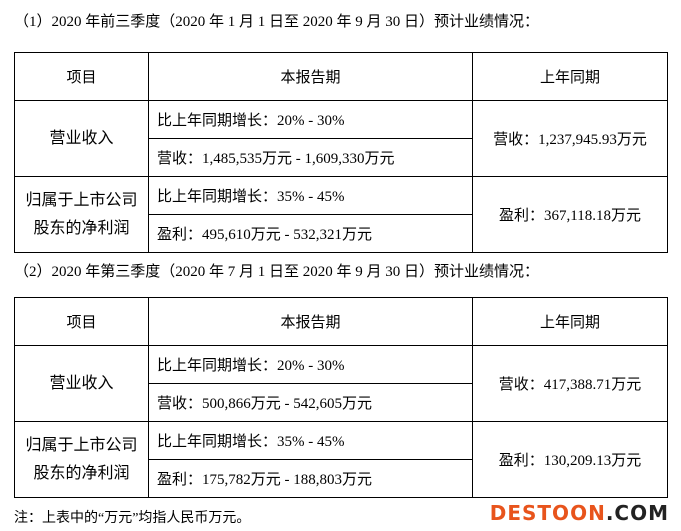  What do you see at coordinates (570, 459) in the screenshot?
I see `previous-cell: 盈利：130,209.13万元` at bounding box center [570, 459].